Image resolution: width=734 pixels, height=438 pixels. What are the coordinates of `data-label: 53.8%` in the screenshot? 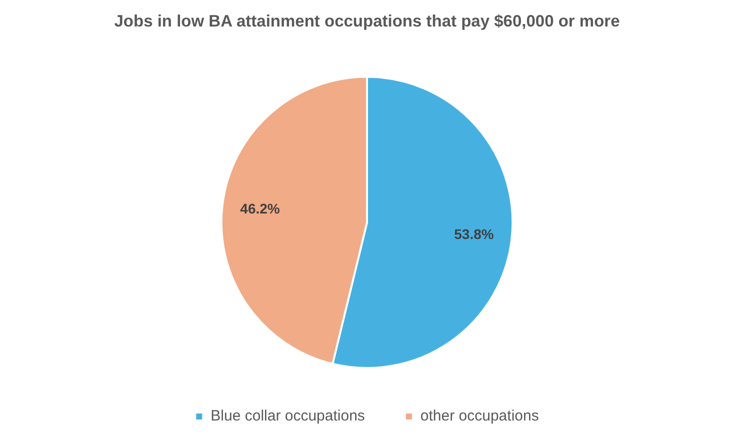 It's located at (474, 234).